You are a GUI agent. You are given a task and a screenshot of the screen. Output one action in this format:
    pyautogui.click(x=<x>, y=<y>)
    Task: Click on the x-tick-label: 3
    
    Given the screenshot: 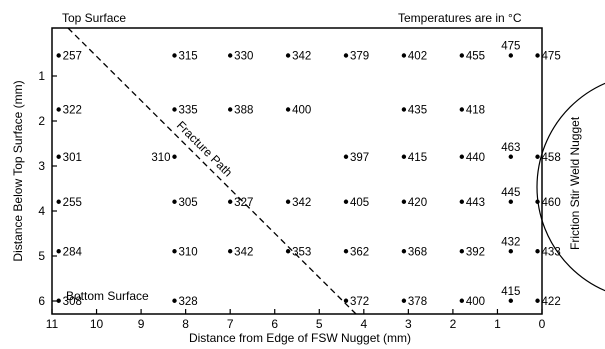 What is the action you would take?
    pyautogui.click(x=408, y=324)
    